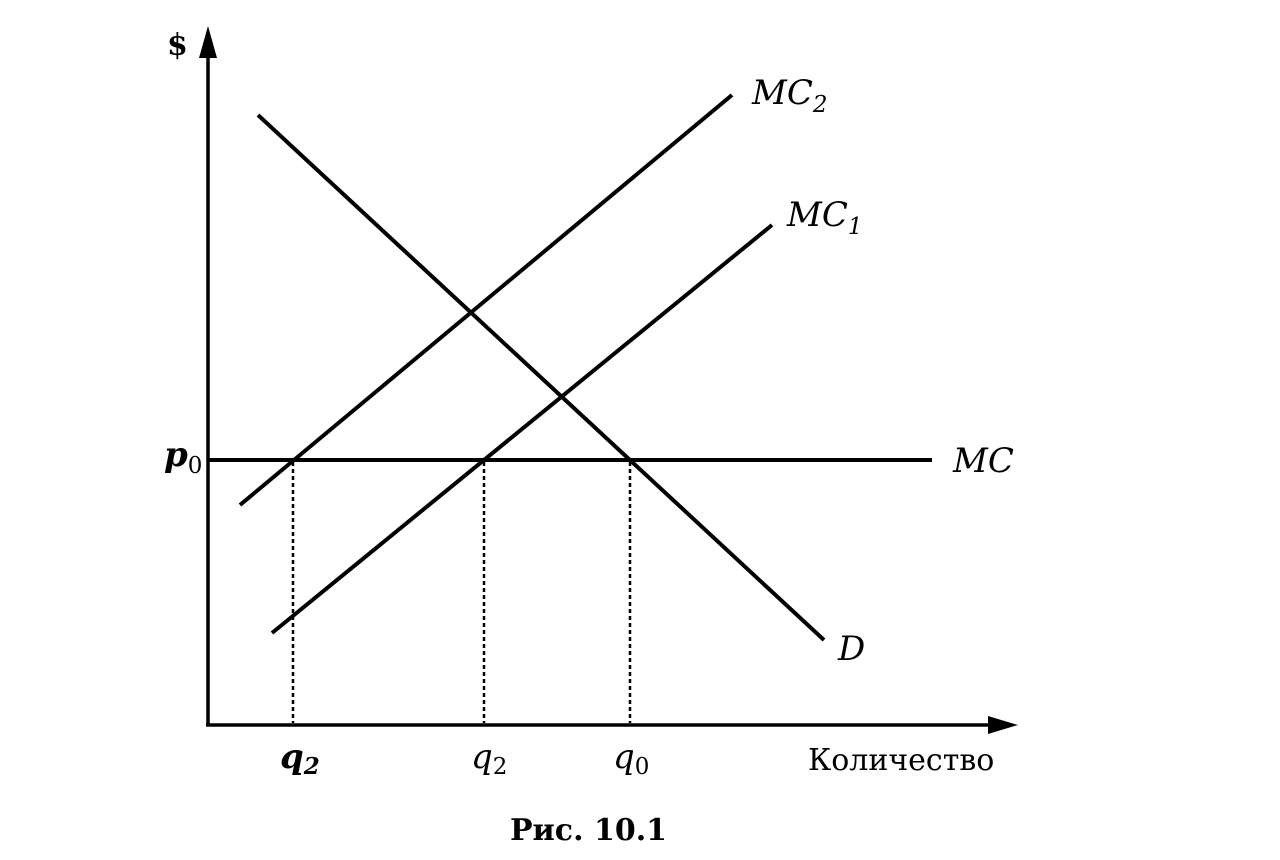 This screenshot has width=1280, height=860. What do you see at coordinates (901, 760) in the screenshot?
I see `x-axis-label: Количество` at bounding box center [901, 760].